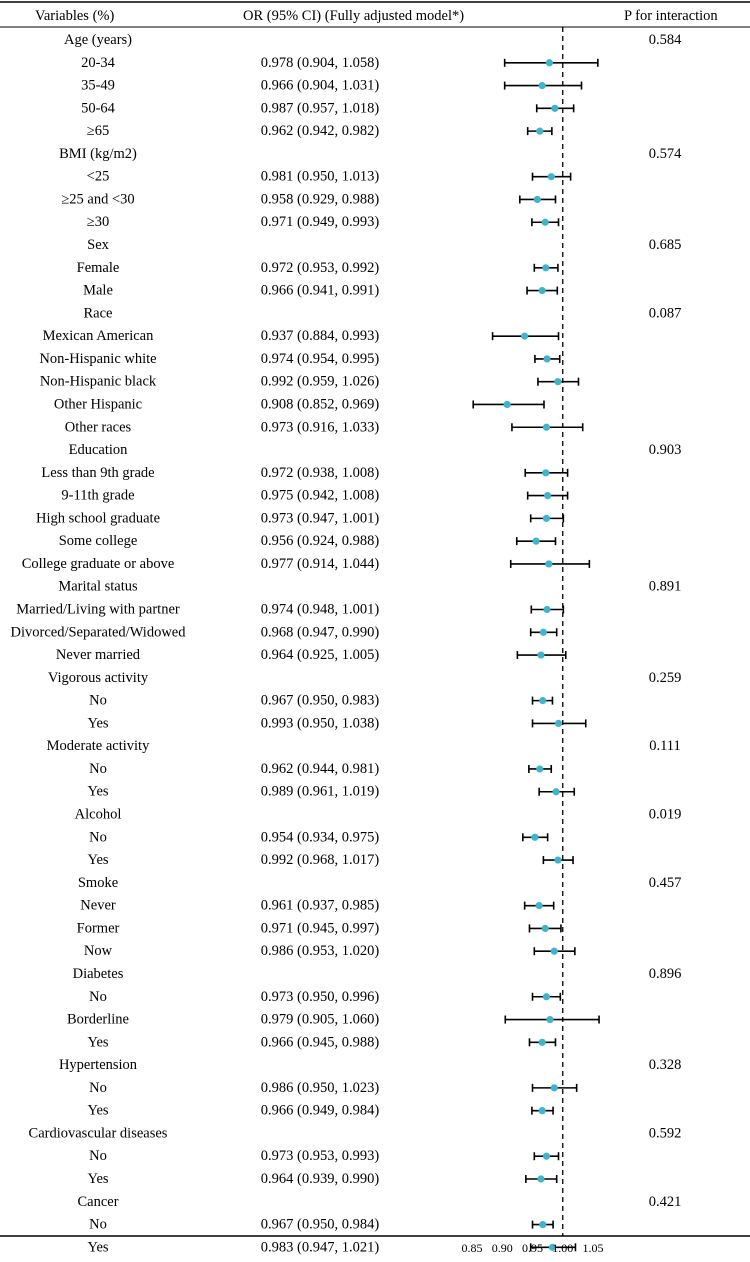 This screenshot has height=1262, width=750. Describe the element at coordinates (320, 701) in the screenshot. I see `or-ci-text: 0.967 (0.950, 0.983)` at that location.